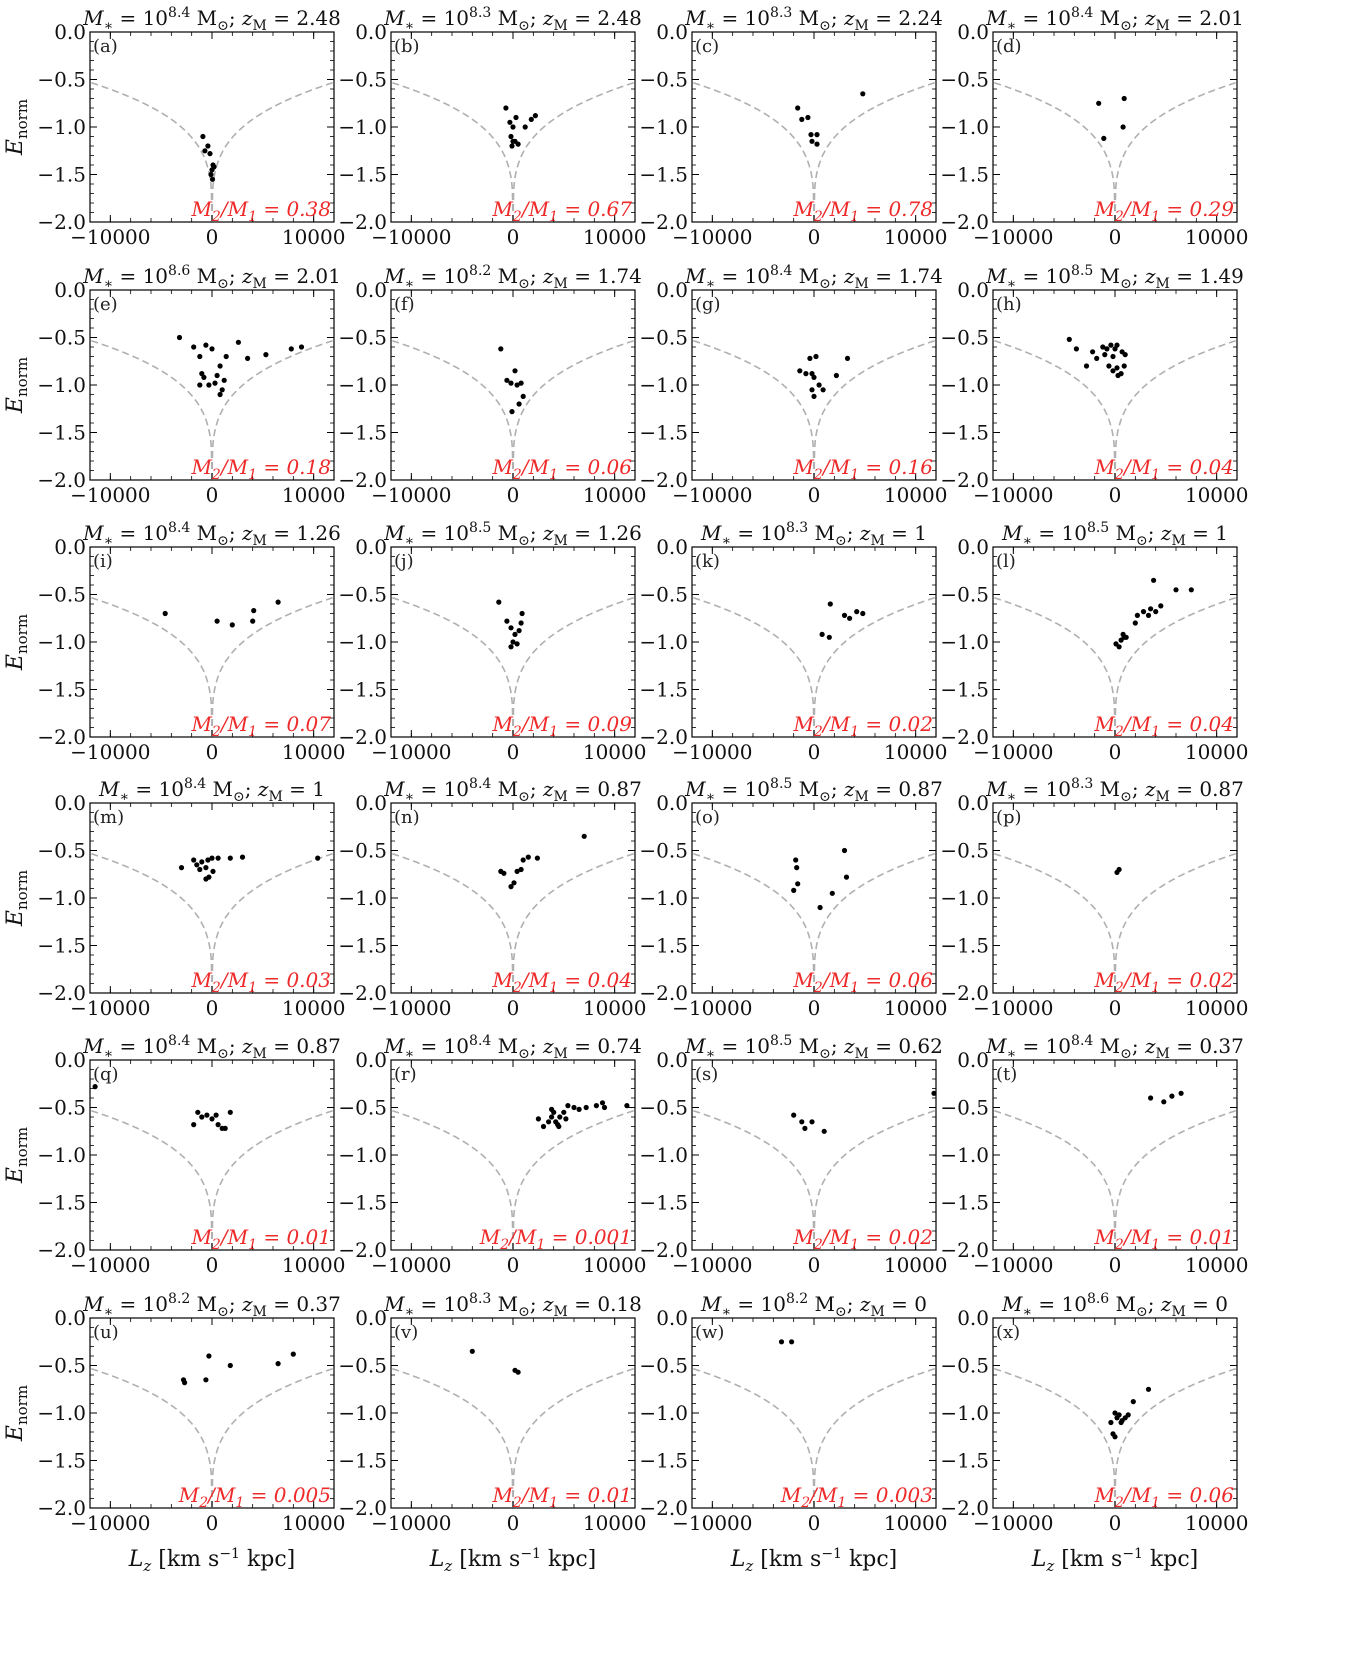  I want to click on panel-label: (g), so click(708, 304).